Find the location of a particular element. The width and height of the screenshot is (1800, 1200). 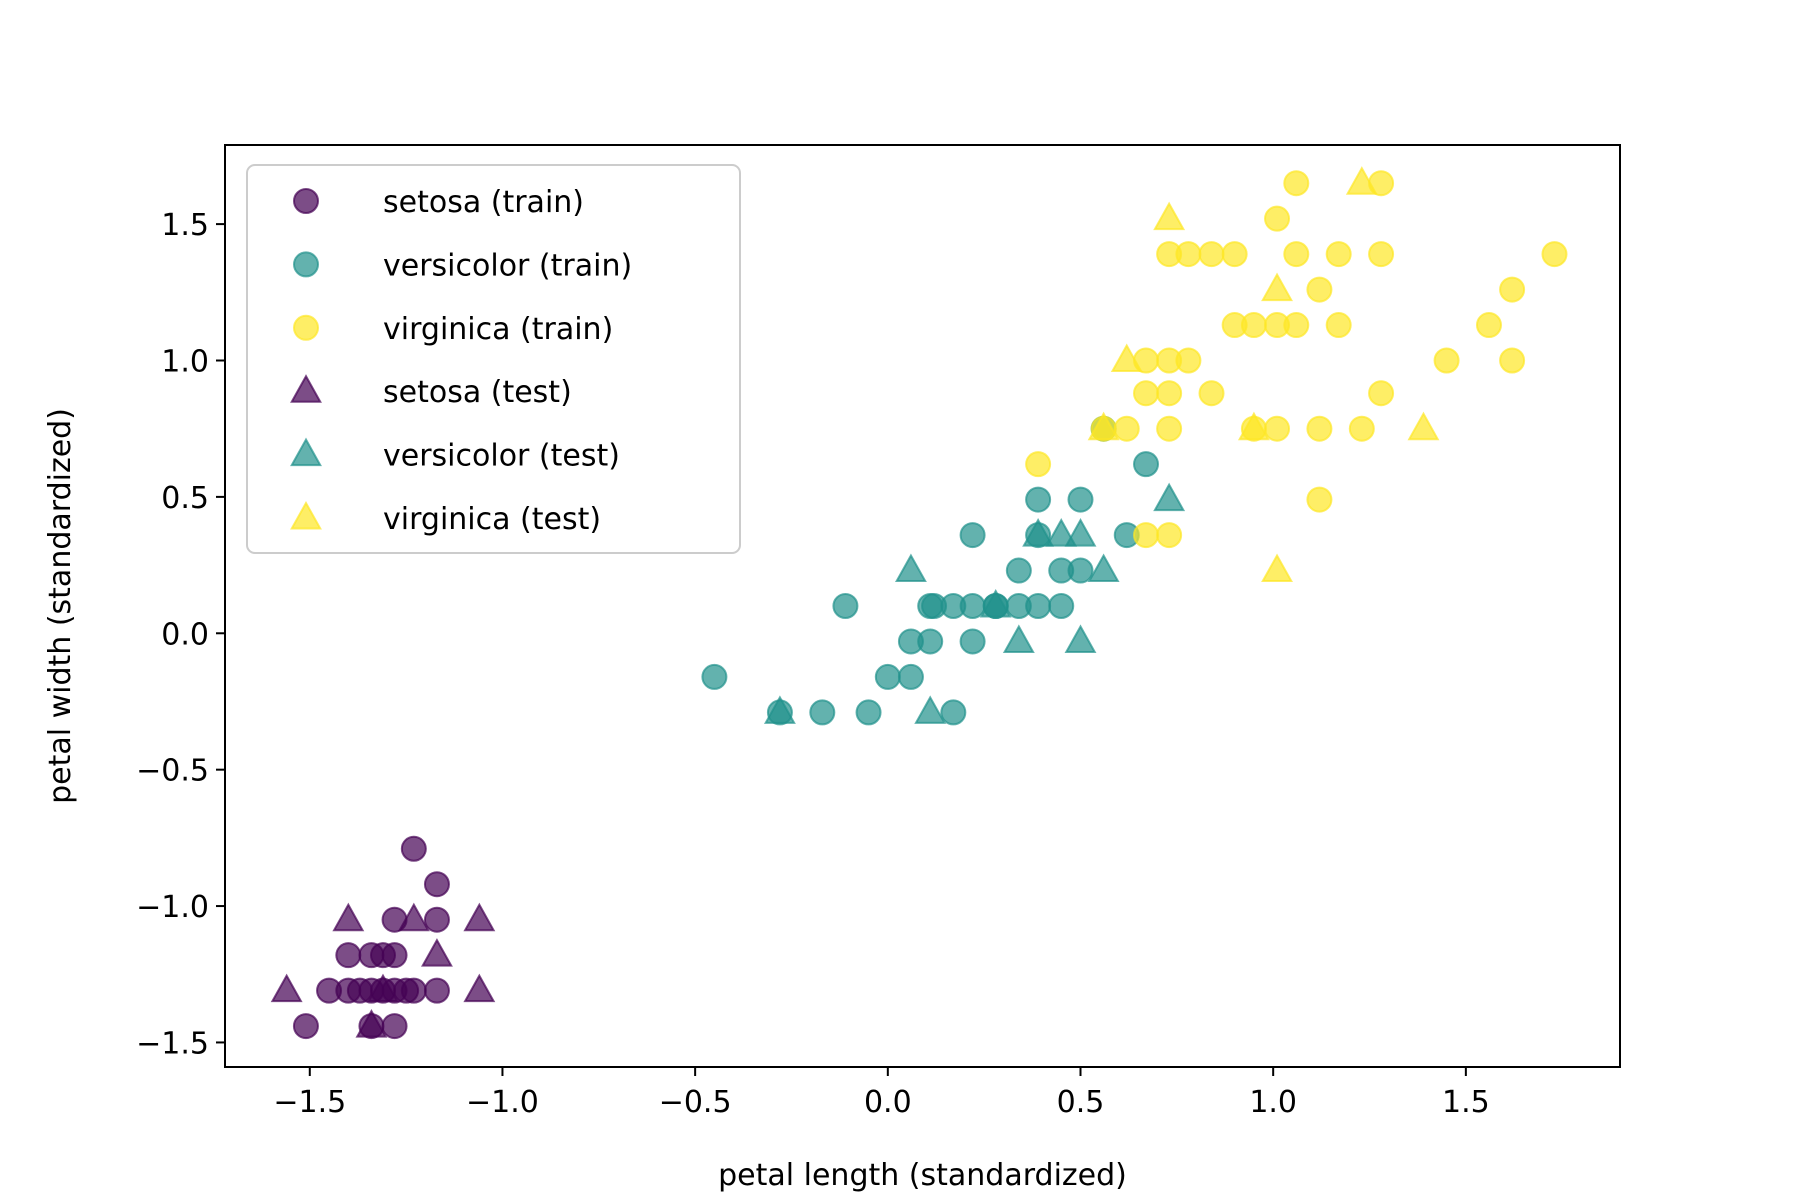

y-tick-label: 0.0 is located at coordinates (185, 634).